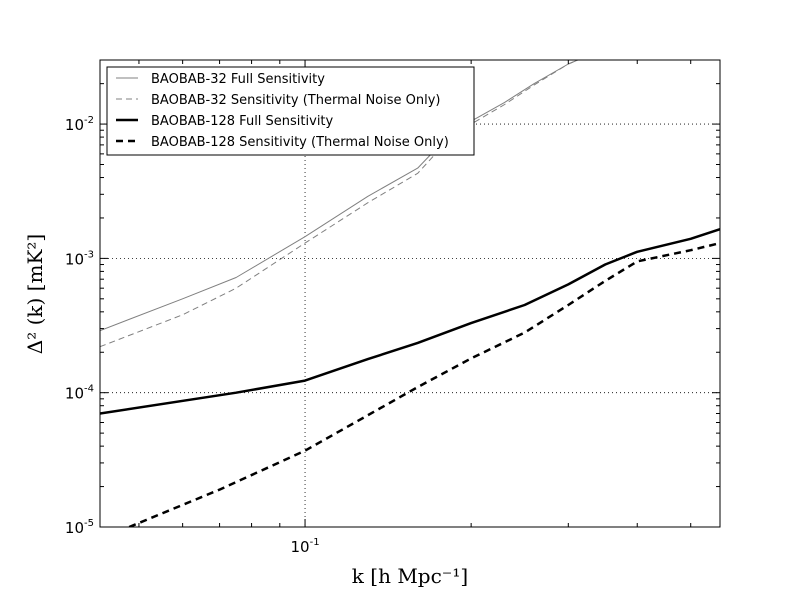 The height and width of the screenshot is (600, 800). I want to click on y-axis-label: Δ² (k) [mK²], so click(35, 294).